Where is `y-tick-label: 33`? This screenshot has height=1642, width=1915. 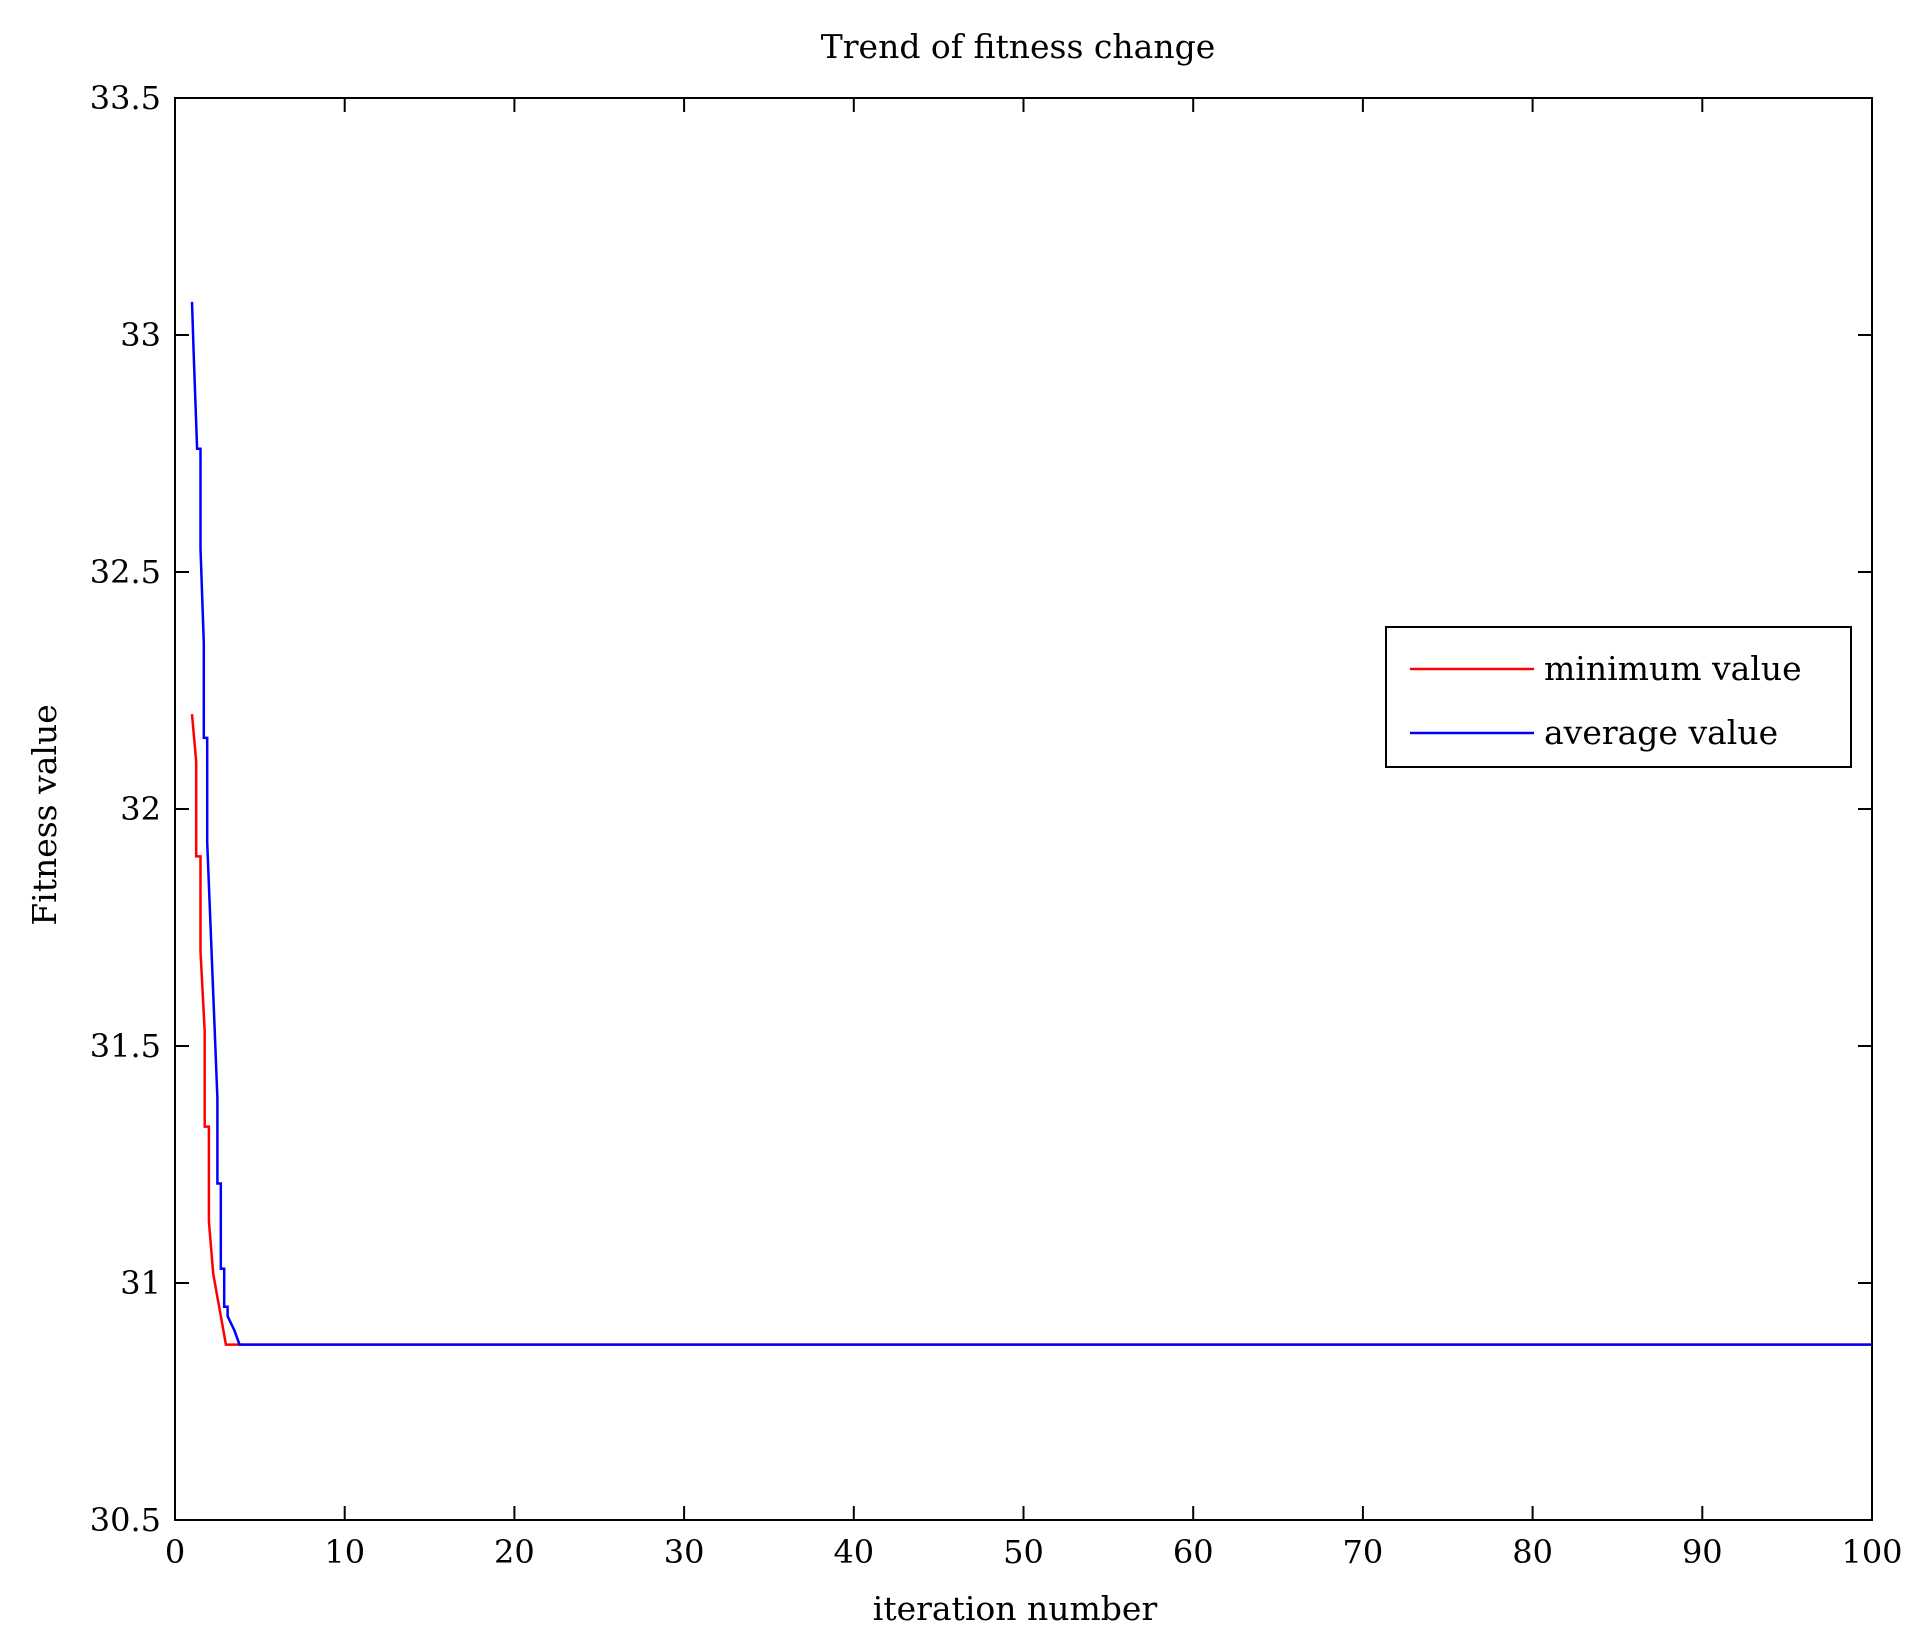 y-tick-label: 33 is located at coordinates (140, 335).